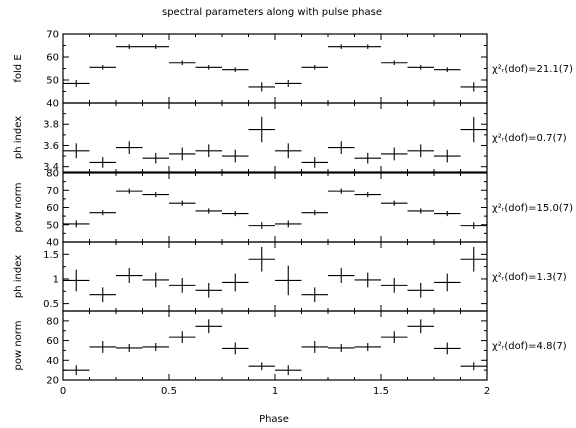 This screenshot has height=428, width=576. What do you see at coordinates (532, 208) in the screenshot?
I see `chi-square-label: χ²ᵣ(dof)=15.0(7)` at bounding box center [532, 208].